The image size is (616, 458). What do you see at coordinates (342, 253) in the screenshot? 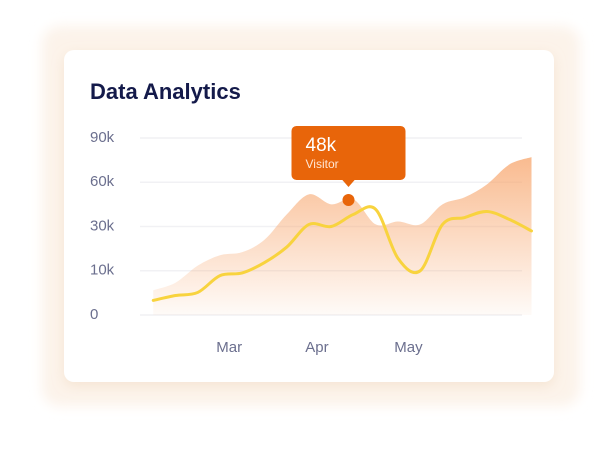
I see `line` at bounding box center [342, 253].